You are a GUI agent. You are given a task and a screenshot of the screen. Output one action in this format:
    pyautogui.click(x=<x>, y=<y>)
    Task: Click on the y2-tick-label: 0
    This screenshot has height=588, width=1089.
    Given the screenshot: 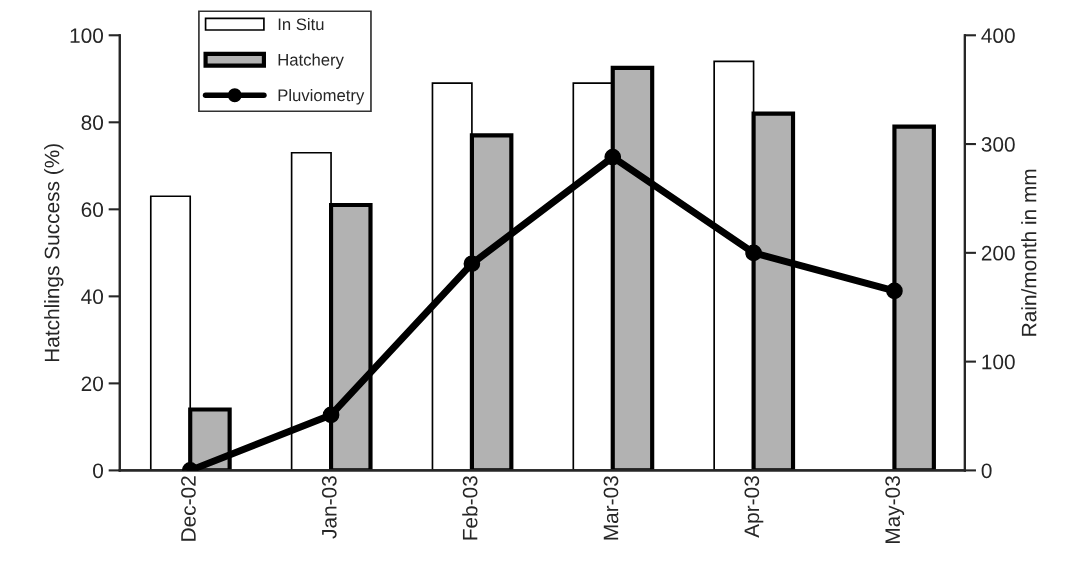 What is the action you would take?
    pyautogui.click(x=986, y=471)
    